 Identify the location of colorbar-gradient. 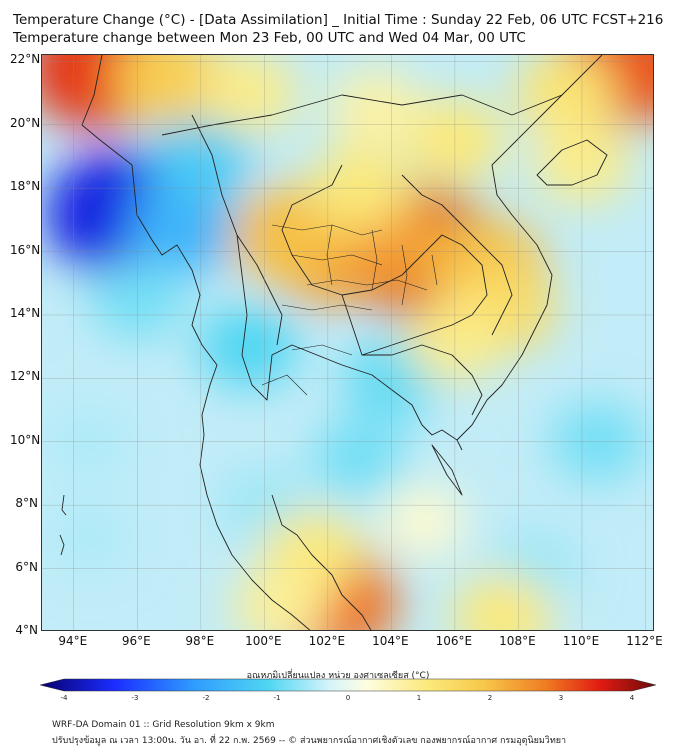
(348, 685).